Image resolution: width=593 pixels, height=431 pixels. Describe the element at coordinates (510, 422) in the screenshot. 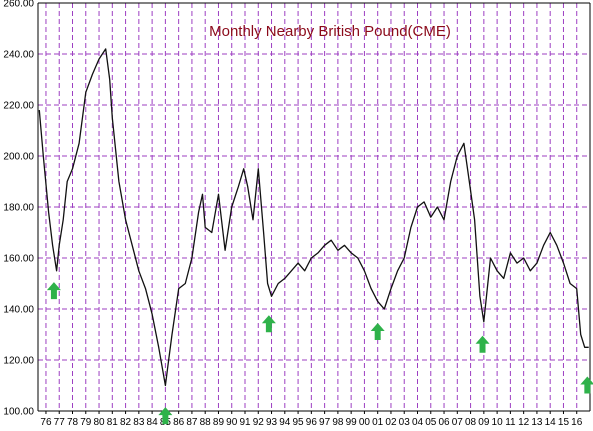

I see `x-tick-label: 11` at that location.